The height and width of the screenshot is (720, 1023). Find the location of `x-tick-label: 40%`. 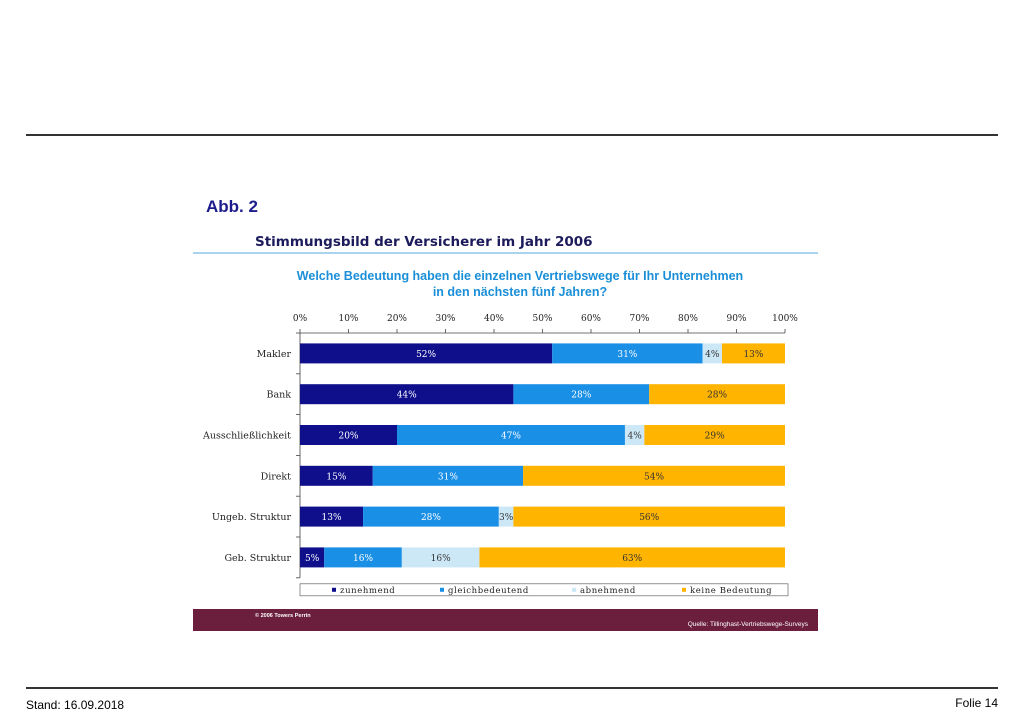

x-tick-label: 40% is located at coordinates (494, 319).